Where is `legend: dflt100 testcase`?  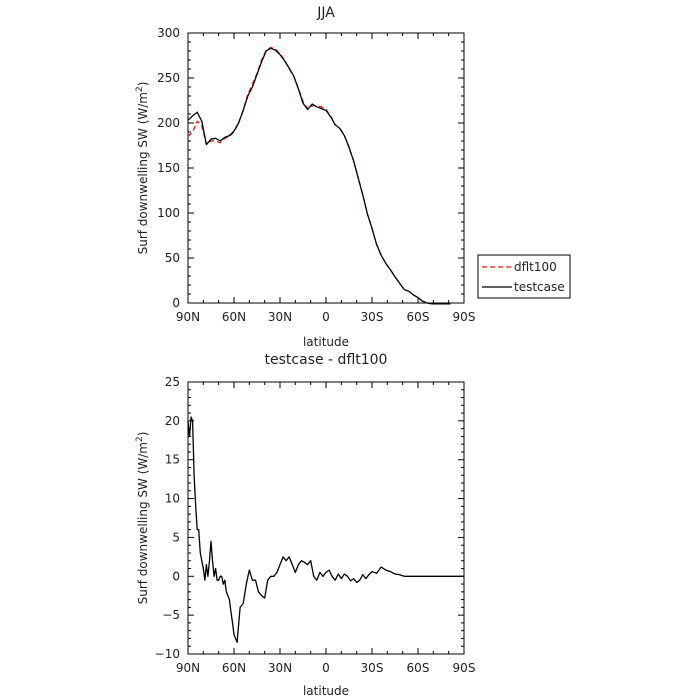 legend: dflt100 testcase is located at coordinates (524, 276).